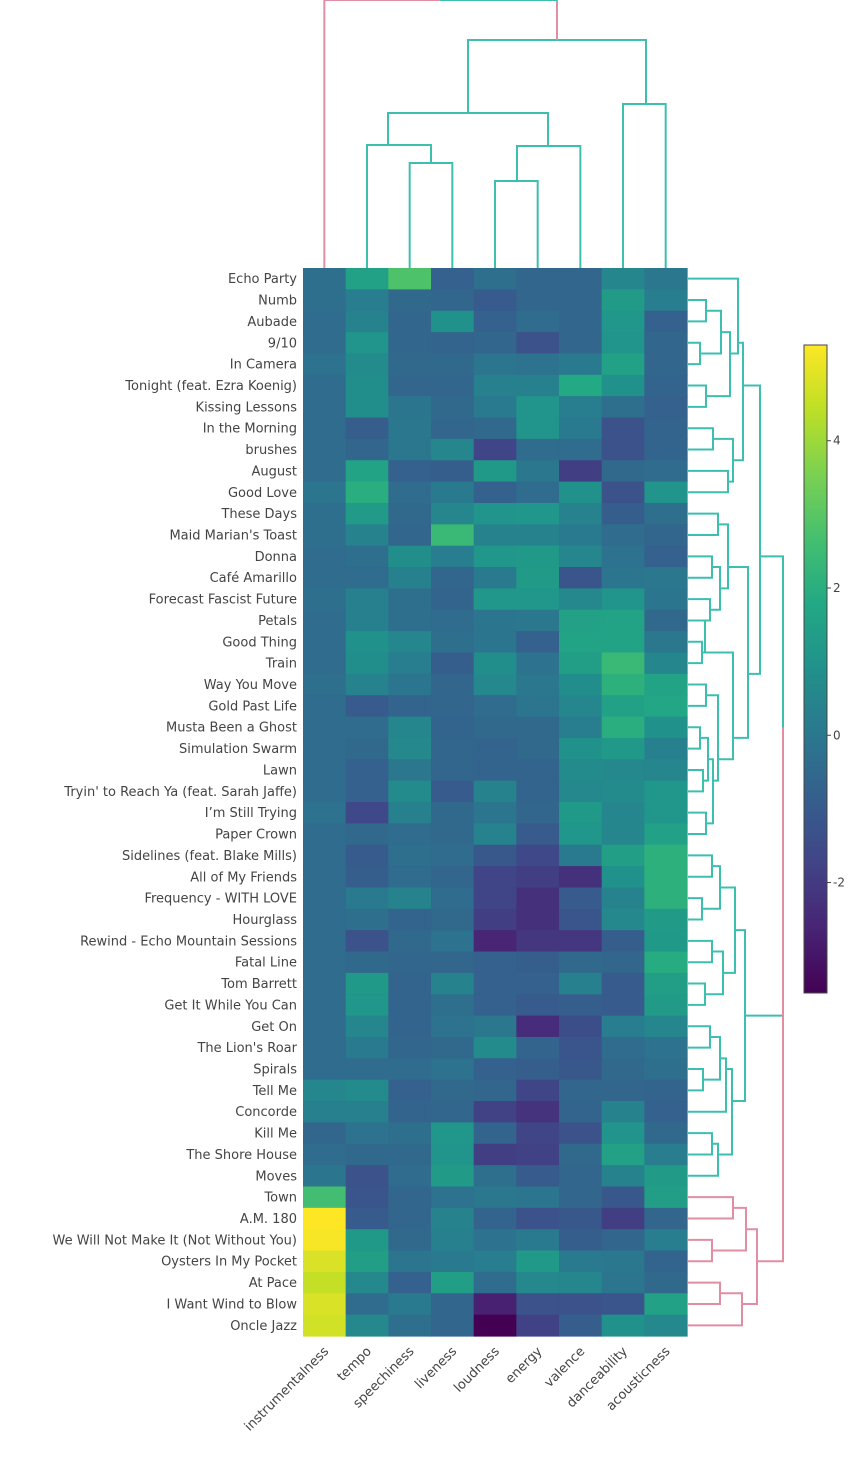 The width and height of the screenshot is (864, 1466). Describe the element at coordinates (355, 1364) in the screenshot. I see `column-label: tempo` at that location.